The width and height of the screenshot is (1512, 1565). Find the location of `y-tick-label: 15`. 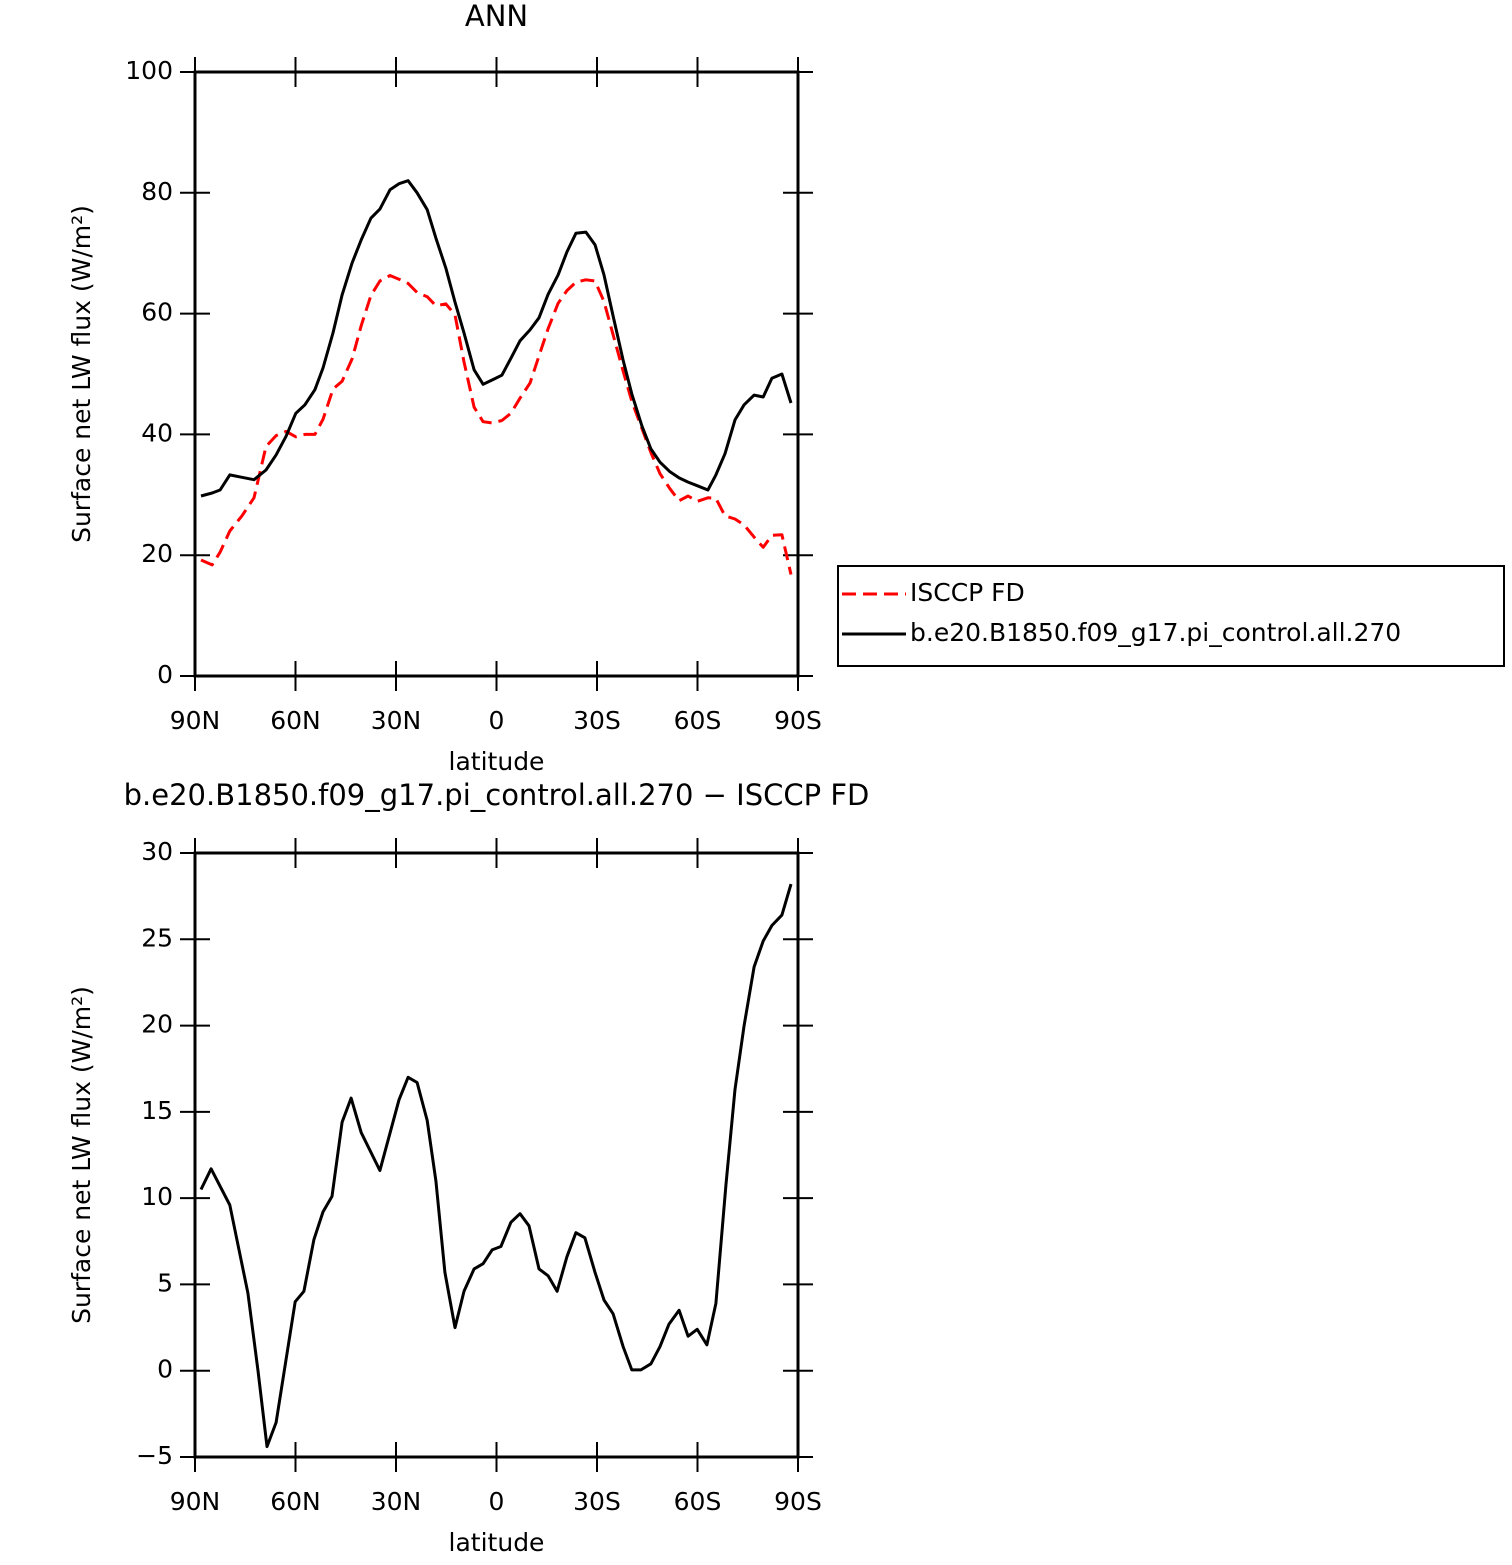

y-tick-label: 15 is located at coordinates (157, 1110).